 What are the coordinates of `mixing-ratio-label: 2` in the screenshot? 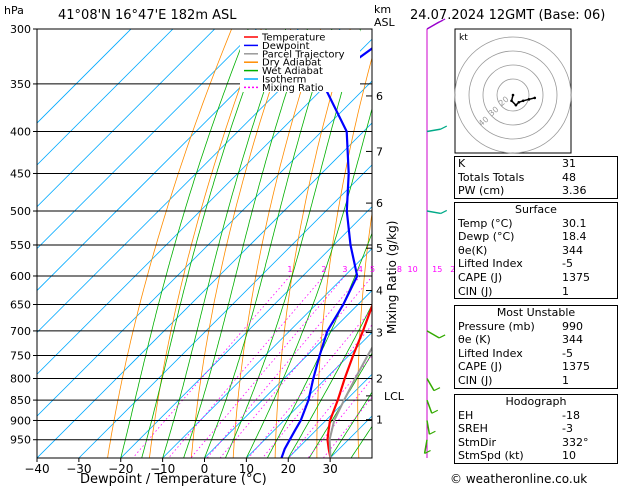 It's located at (323, 269).